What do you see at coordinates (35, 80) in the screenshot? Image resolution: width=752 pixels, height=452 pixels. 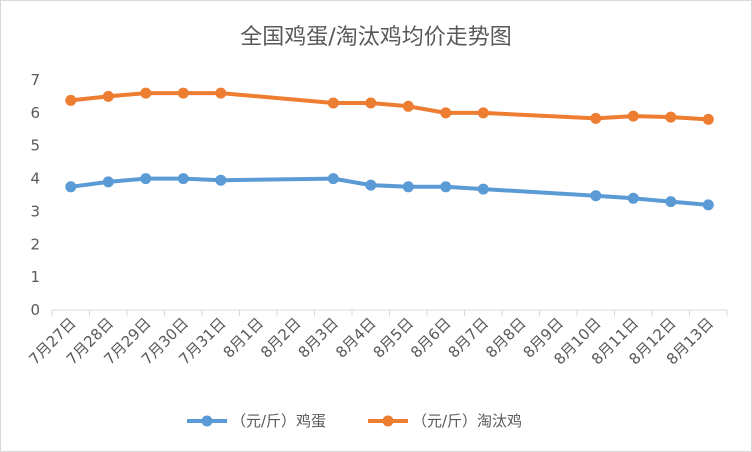 I see `y-tick-label: 7` at bounding box center [35, 80].